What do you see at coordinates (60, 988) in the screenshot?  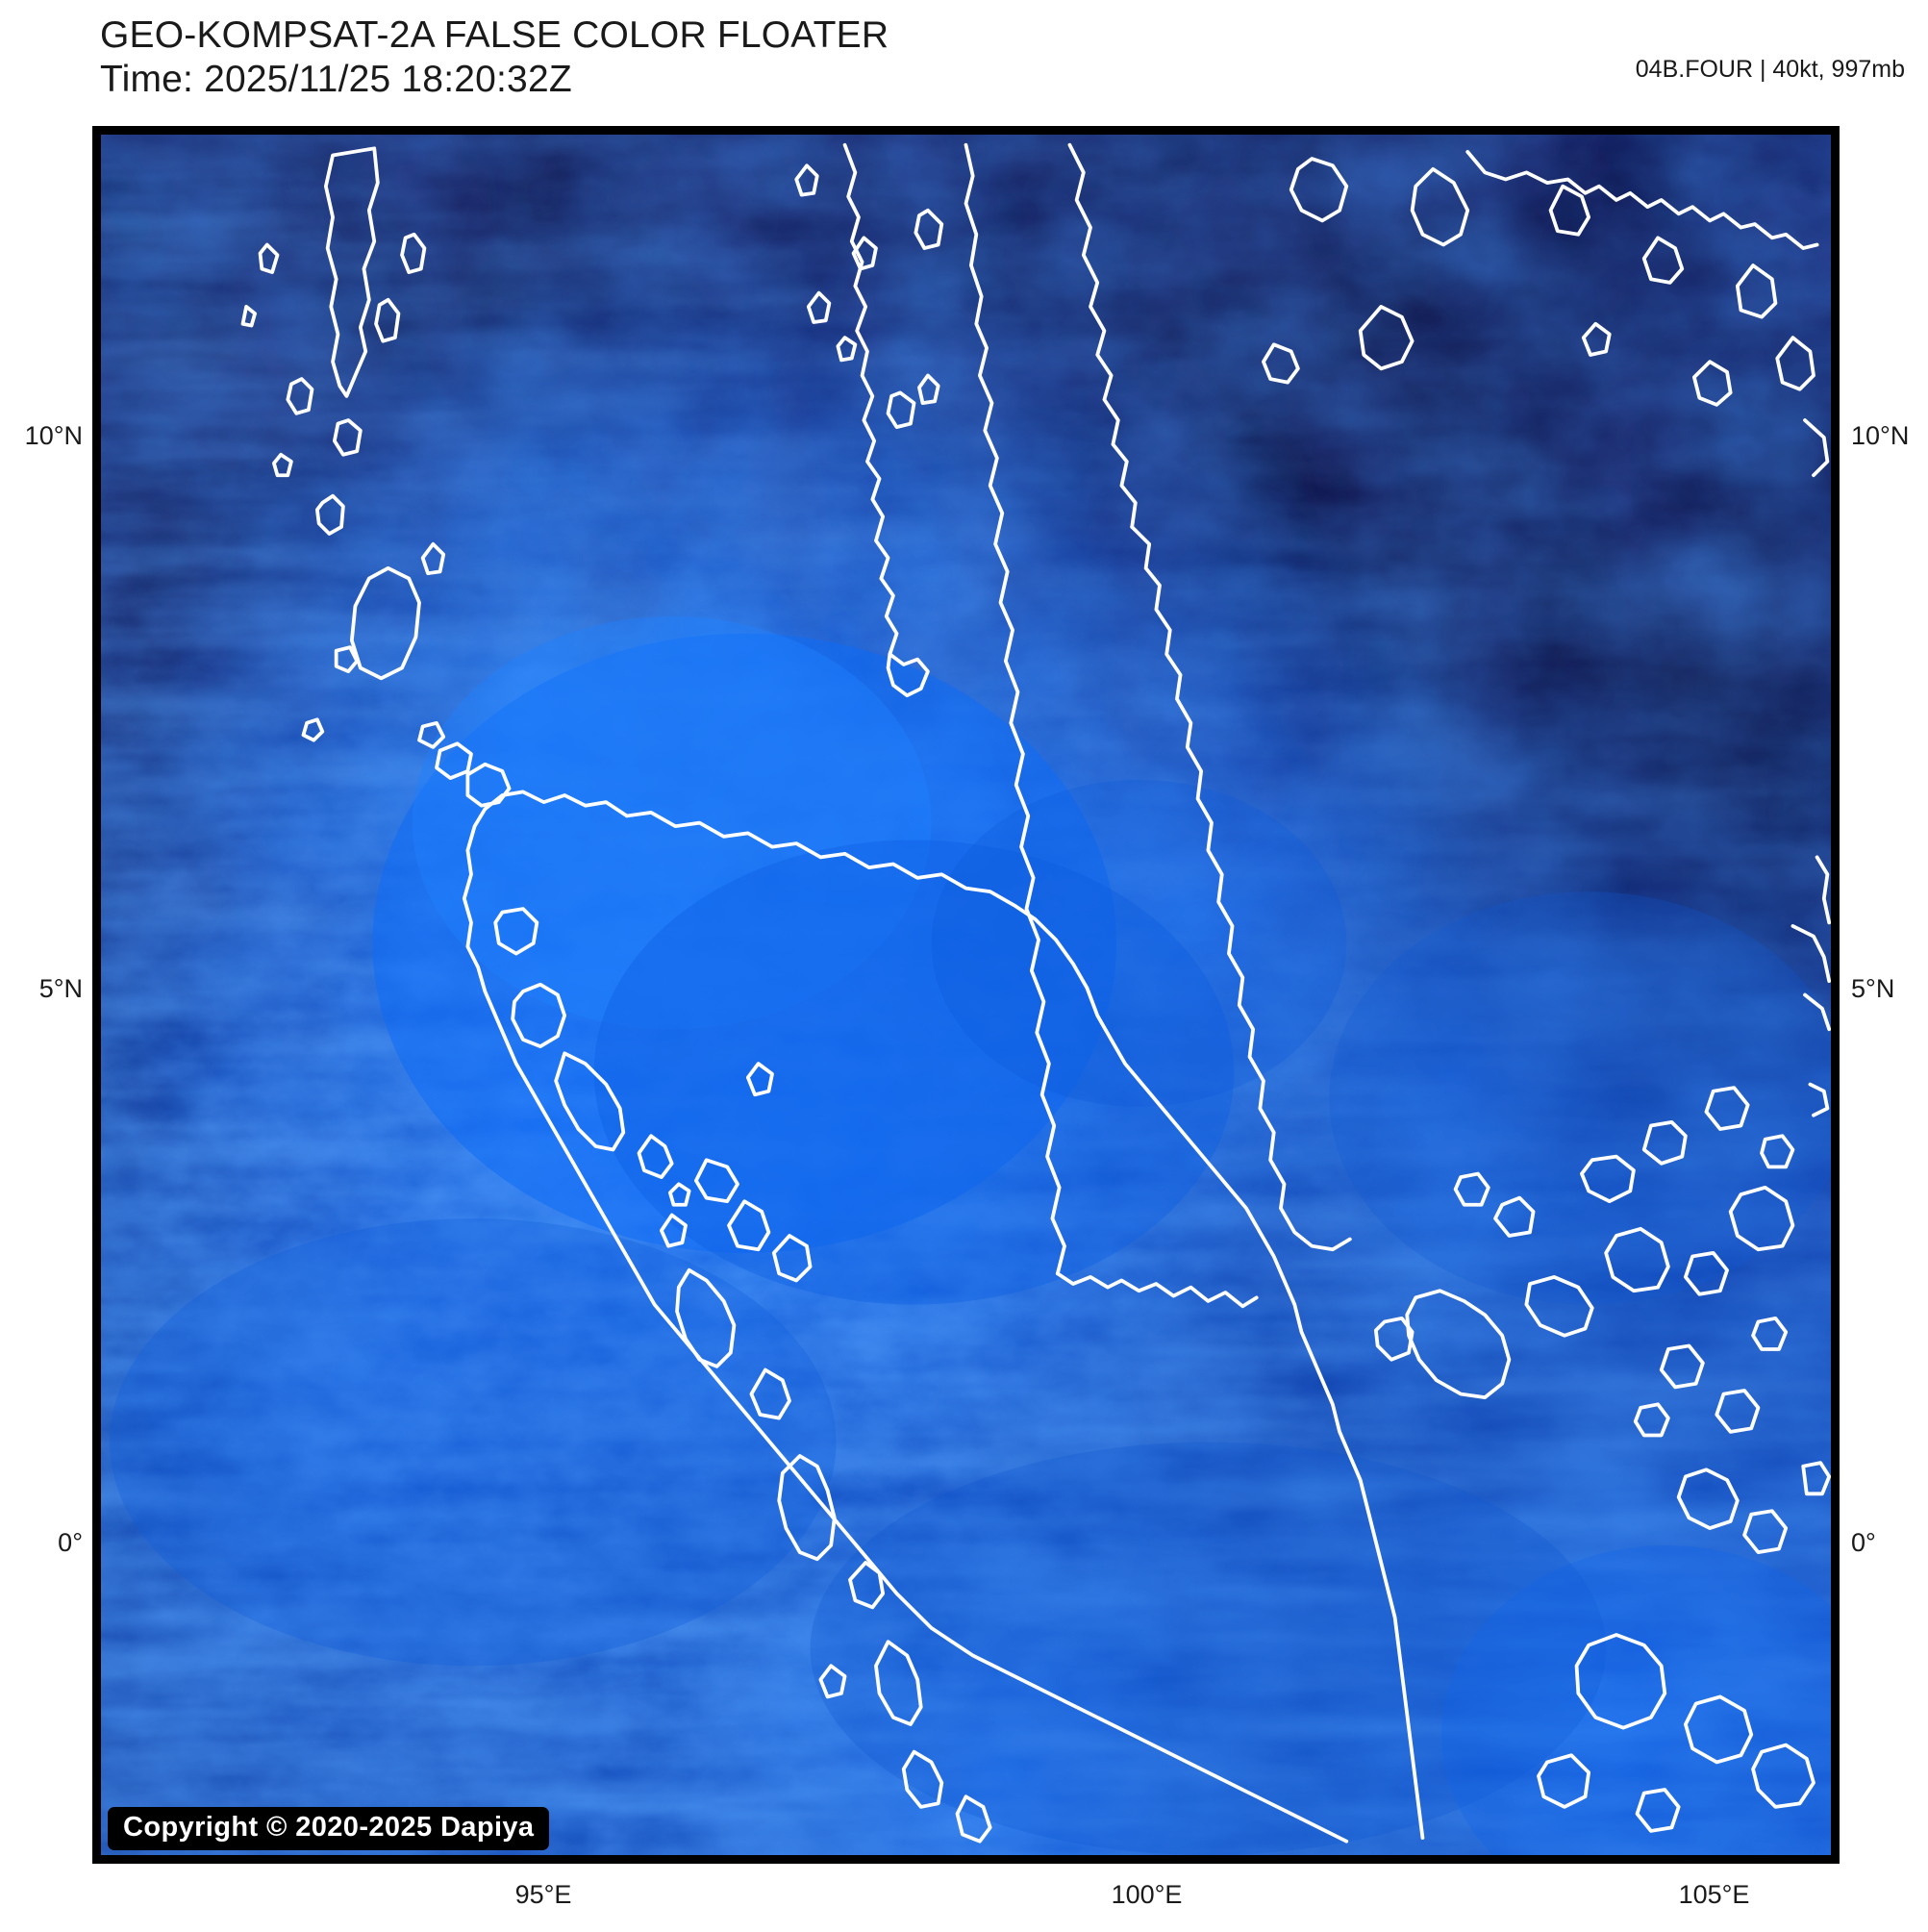 I see `y-axis-label-5n: 5°N` at bounding box center [60, 988].